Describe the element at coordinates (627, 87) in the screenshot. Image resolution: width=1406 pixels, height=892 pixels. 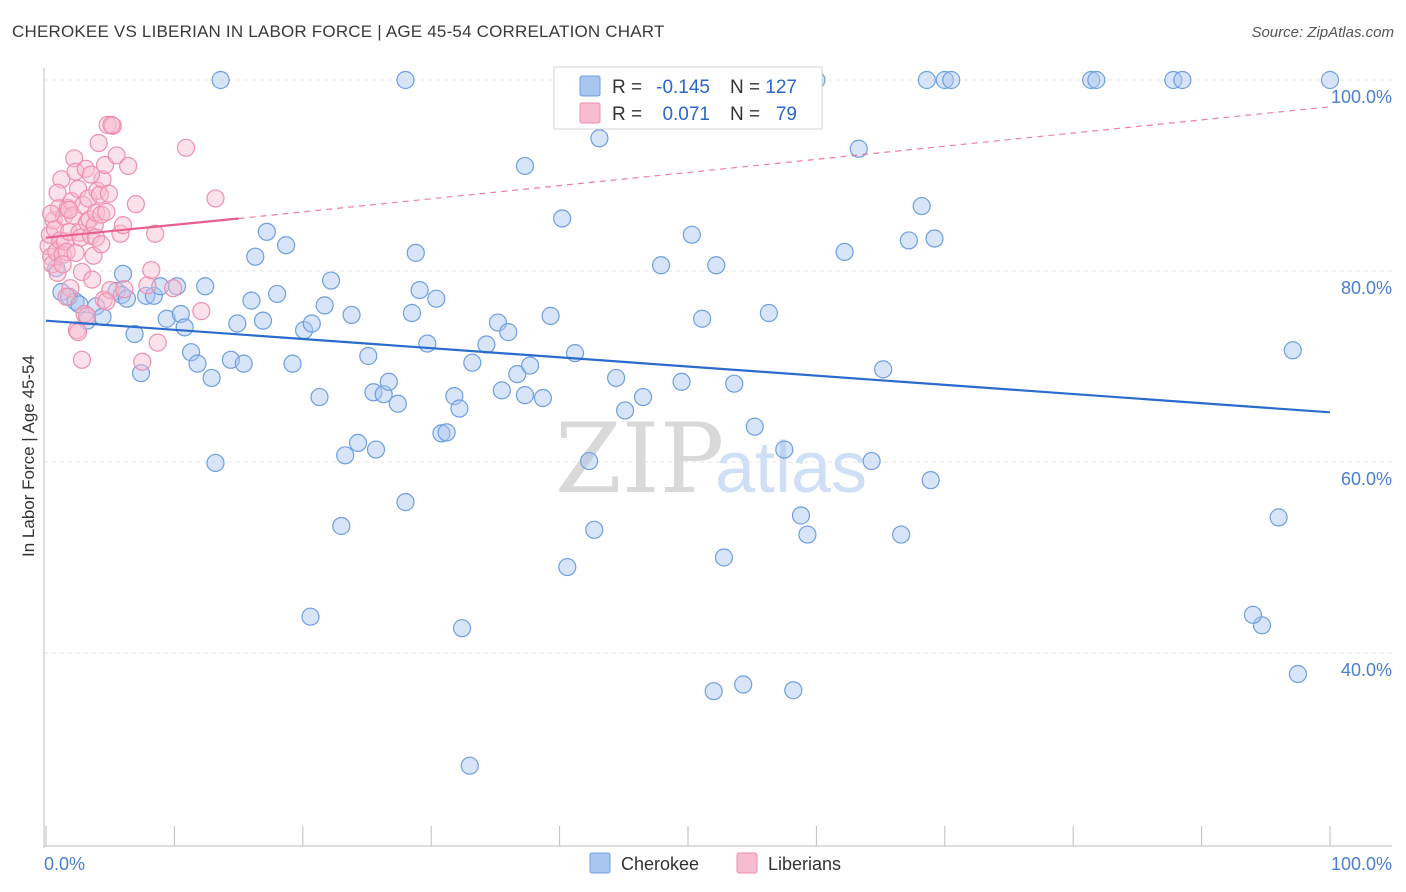
I see `legend-r-label-cherokee: R =` at that location.